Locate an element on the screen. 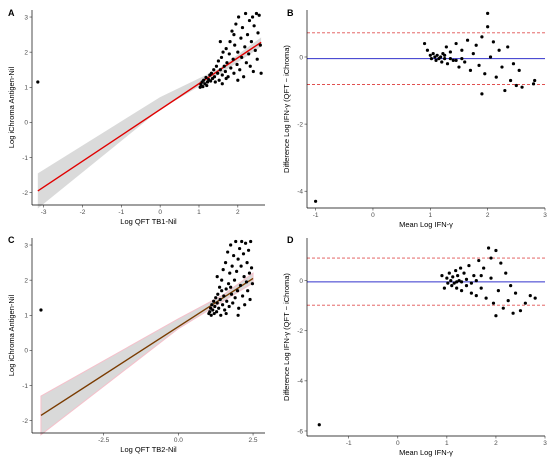 This screenshot has height=458, width=550. y-tick-label-c-2: 0 is located at coordinates (26, 351).